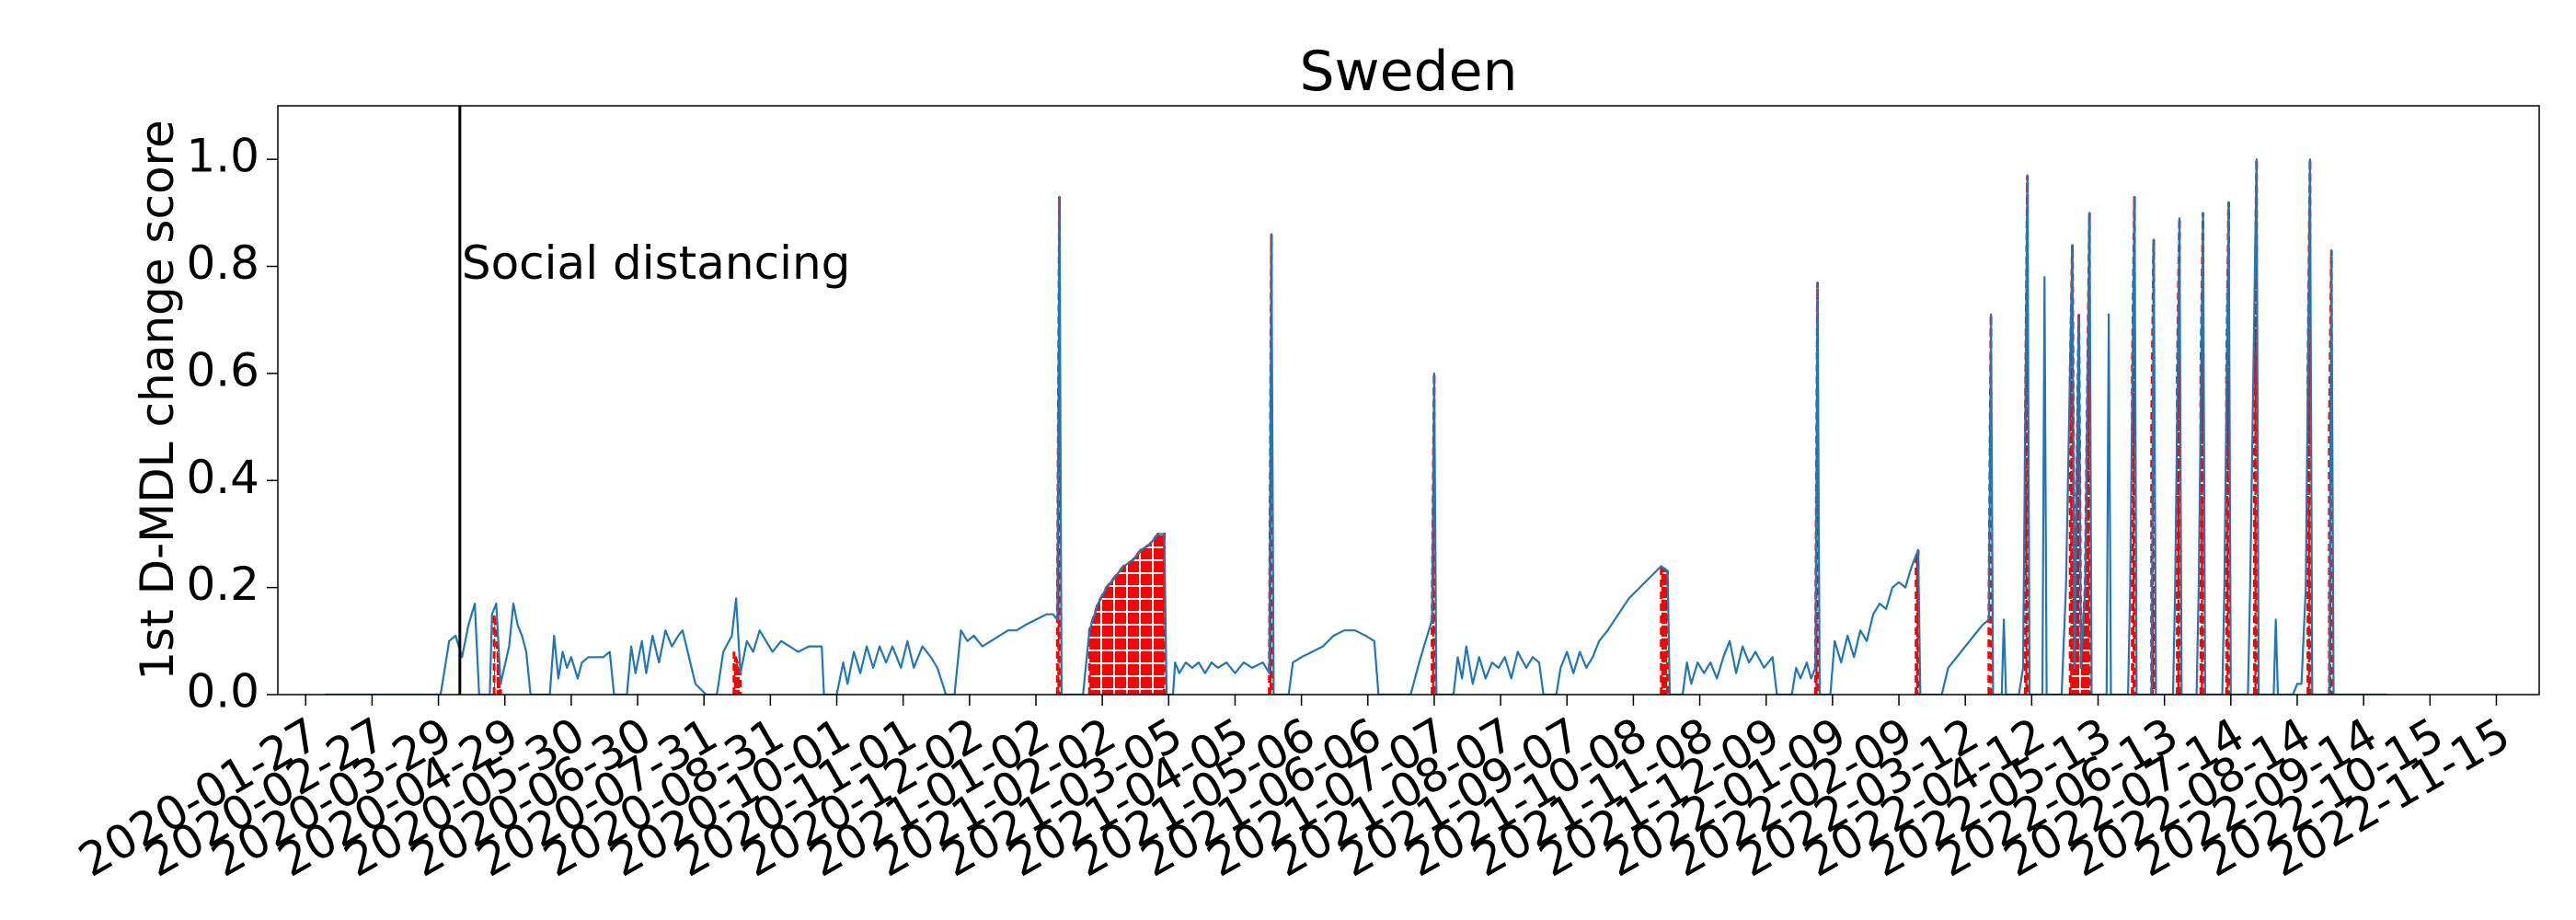  Describe the element at coordinates (222, 263) in the screenshot. I see `y-tick-label: 0.8` at that location.